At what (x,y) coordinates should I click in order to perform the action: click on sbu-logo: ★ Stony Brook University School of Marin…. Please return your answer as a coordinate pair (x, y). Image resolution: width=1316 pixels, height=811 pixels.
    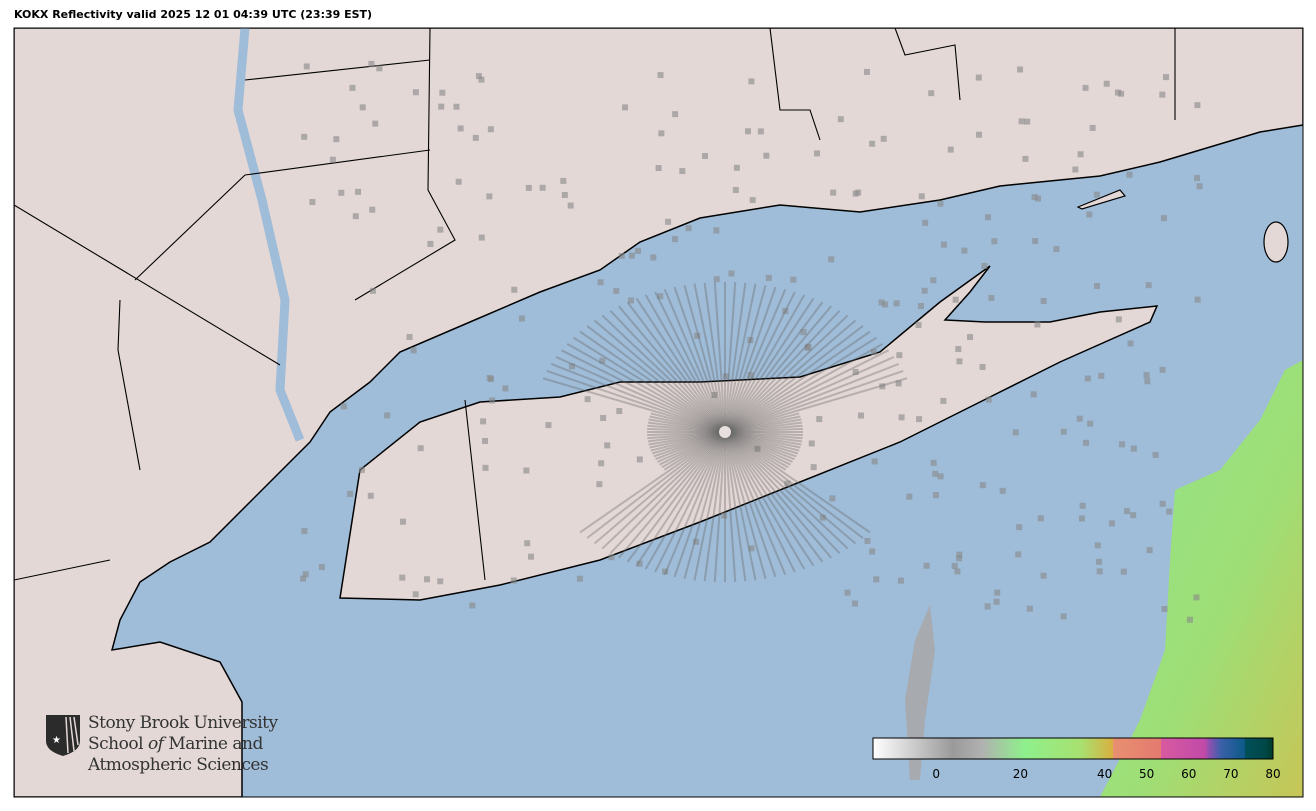
    Looking at the image, I should click on (161, 744).